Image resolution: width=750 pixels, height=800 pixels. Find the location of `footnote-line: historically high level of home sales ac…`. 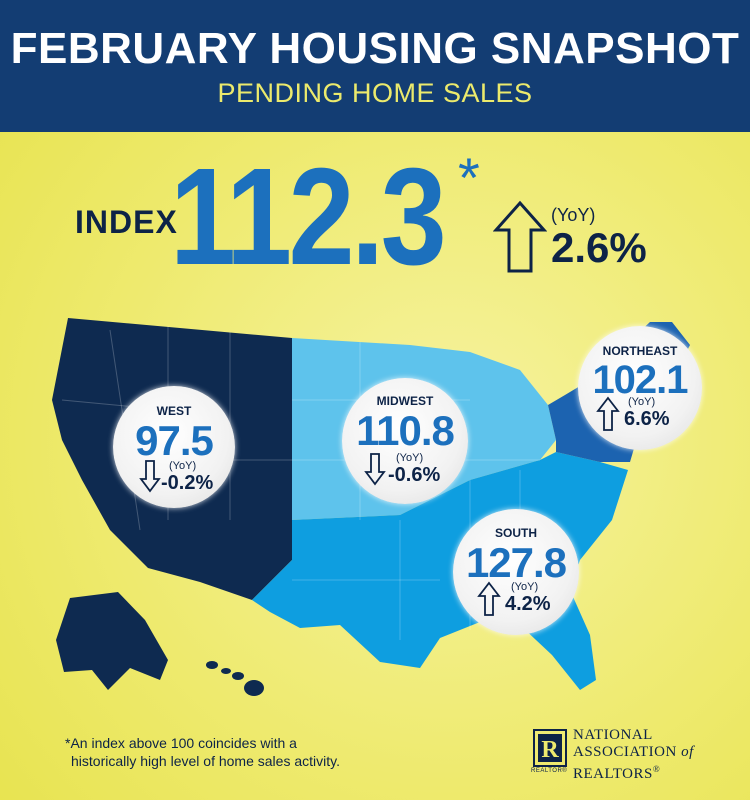

footnote-line: historically high level of home sales ac… is located at coordinates (205, 761).